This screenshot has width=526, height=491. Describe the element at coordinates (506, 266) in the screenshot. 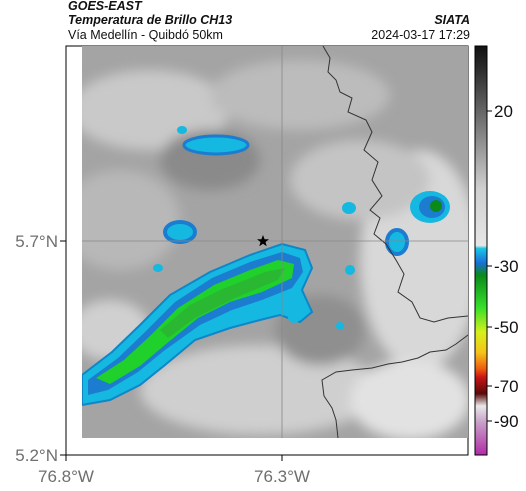

I see `colorbar-label: -30` at that location.